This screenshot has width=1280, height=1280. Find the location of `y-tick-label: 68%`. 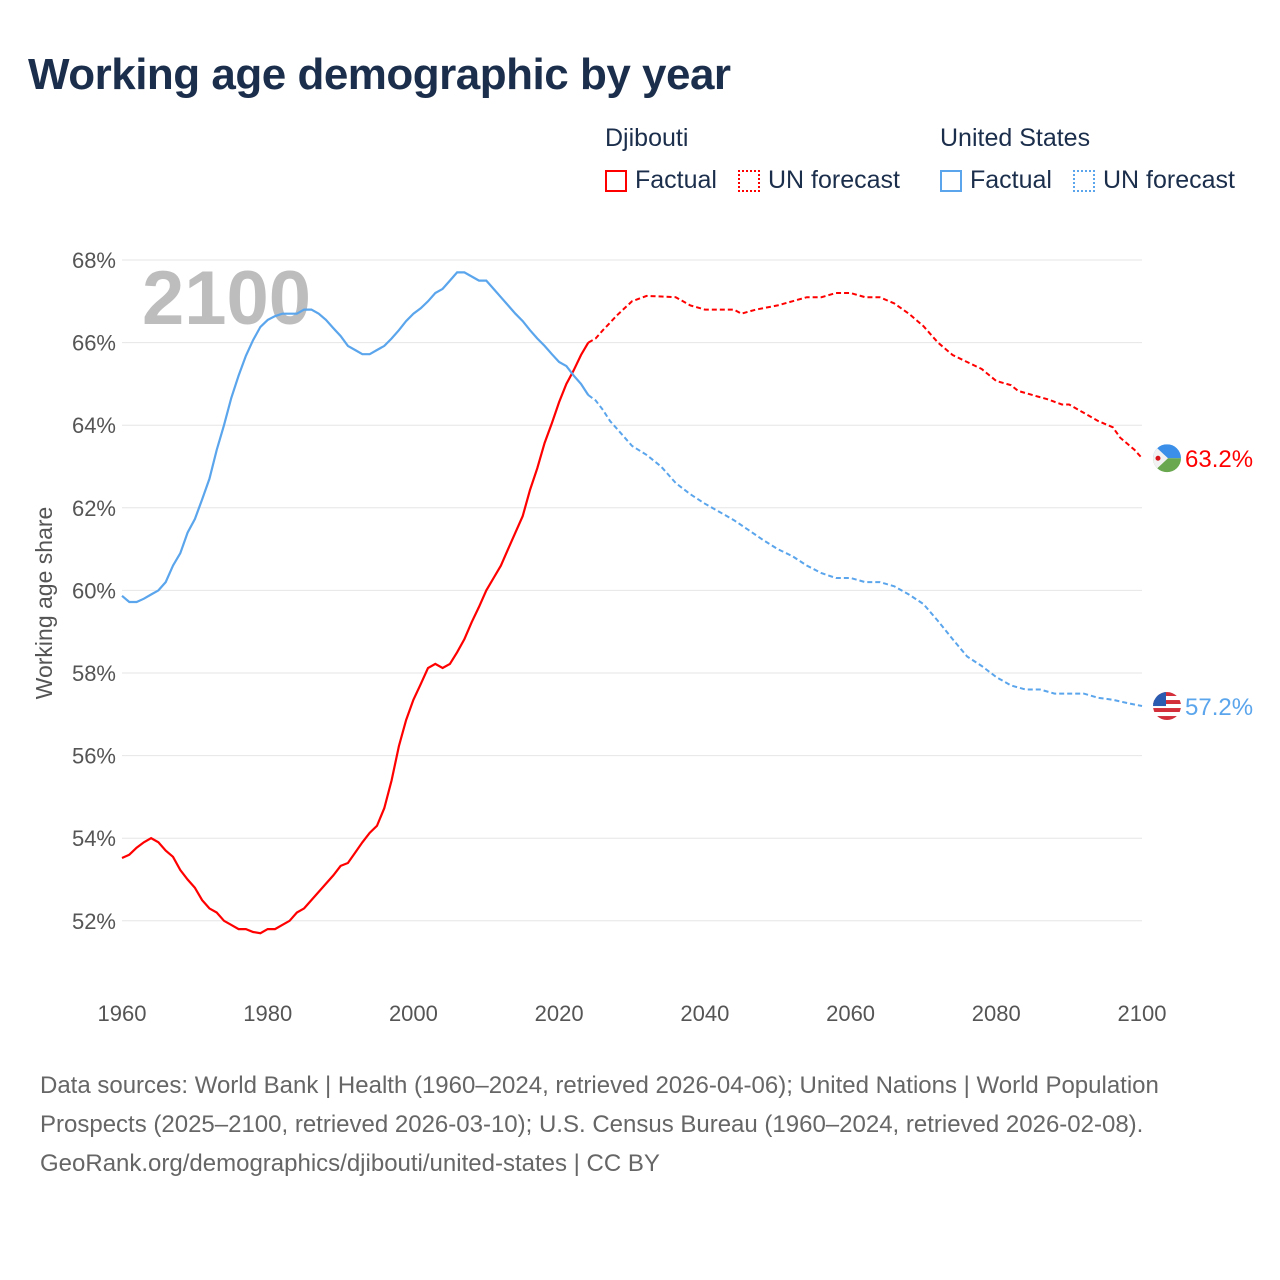

y-tick-label: 68% is located at coordinates (94, 260).